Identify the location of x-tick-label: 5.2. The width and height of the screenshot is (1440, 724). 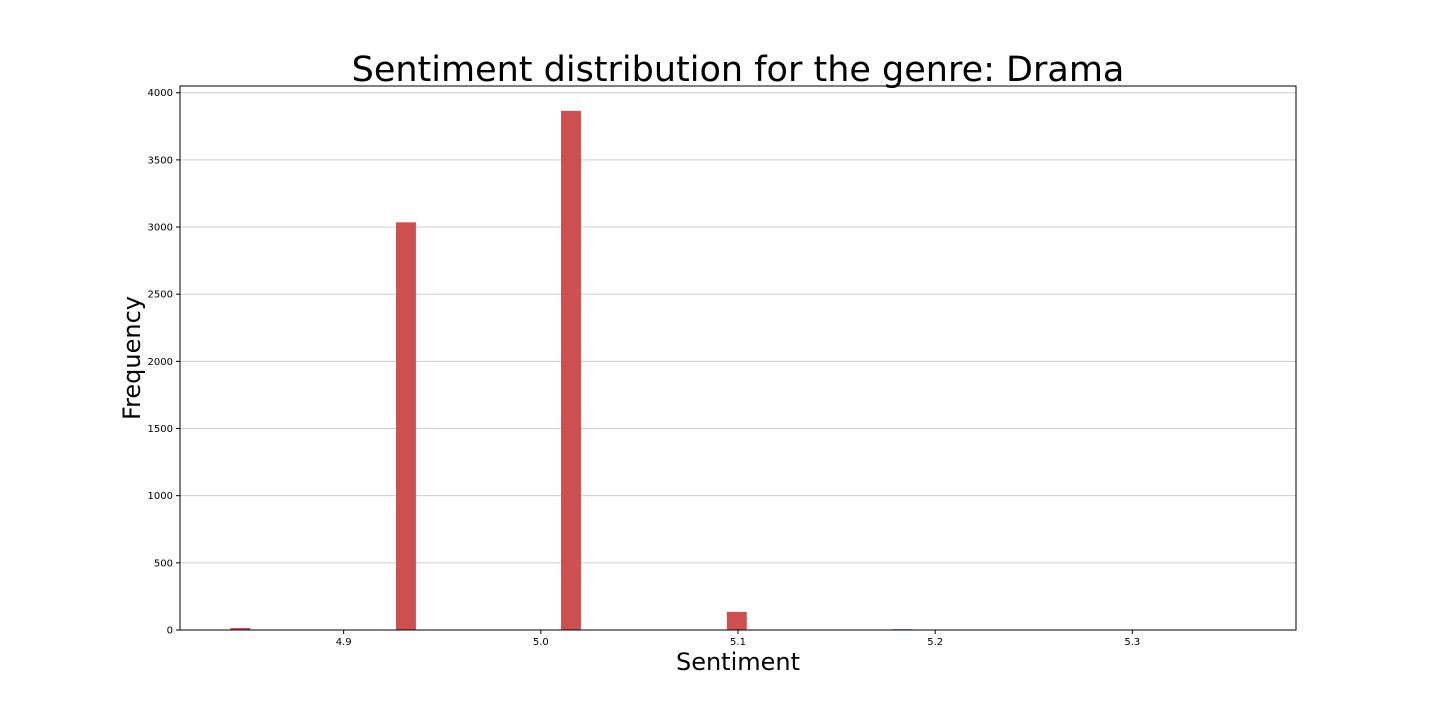
(935, 642).